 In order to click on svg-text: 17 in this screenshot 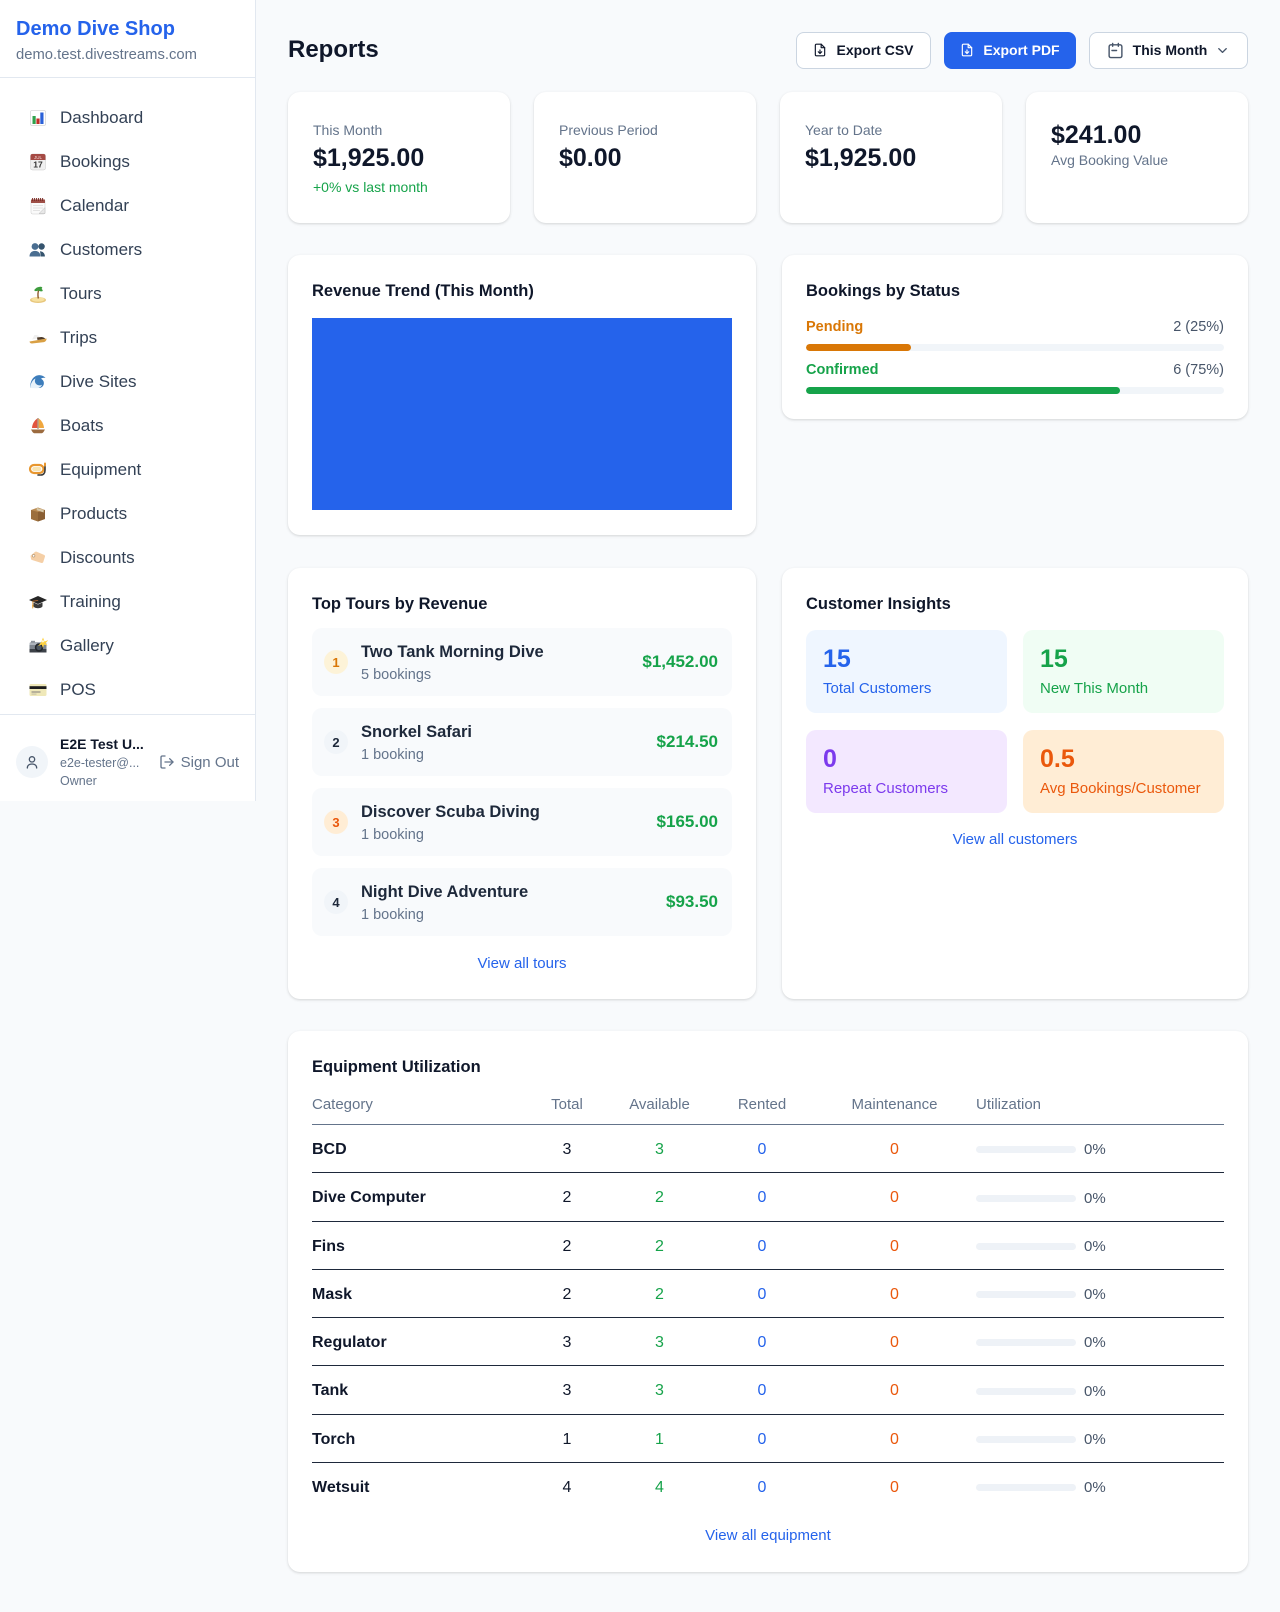, I will do `click(38, 165)`.